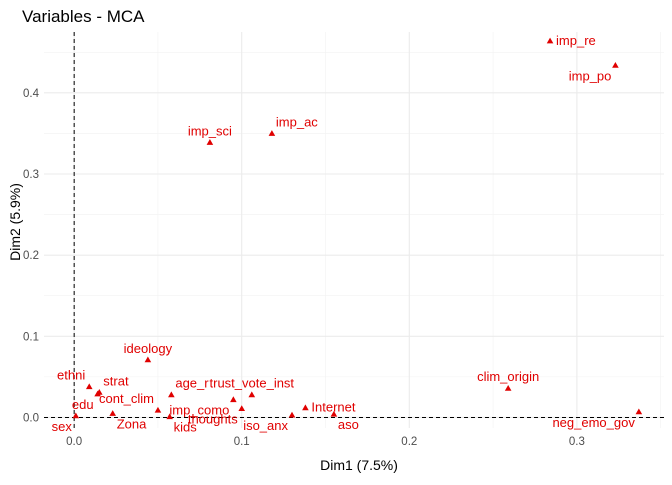  What do you see at coordinates (242, 442) in the screenshot?
I see `x-tick-label: 0.1` at bounding box center [242, 442].